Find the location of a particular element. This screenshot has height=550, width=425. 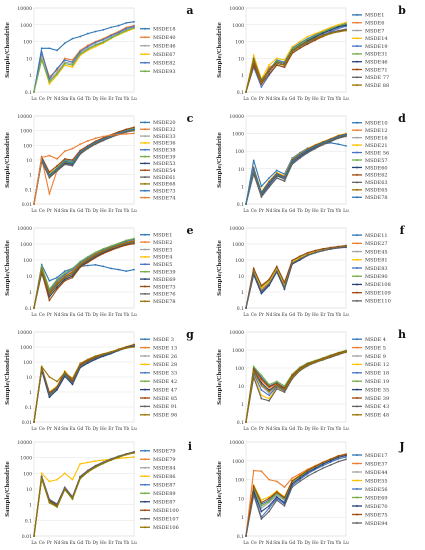

legend-entry: MSDE10 is located at coordinates (376, 124).